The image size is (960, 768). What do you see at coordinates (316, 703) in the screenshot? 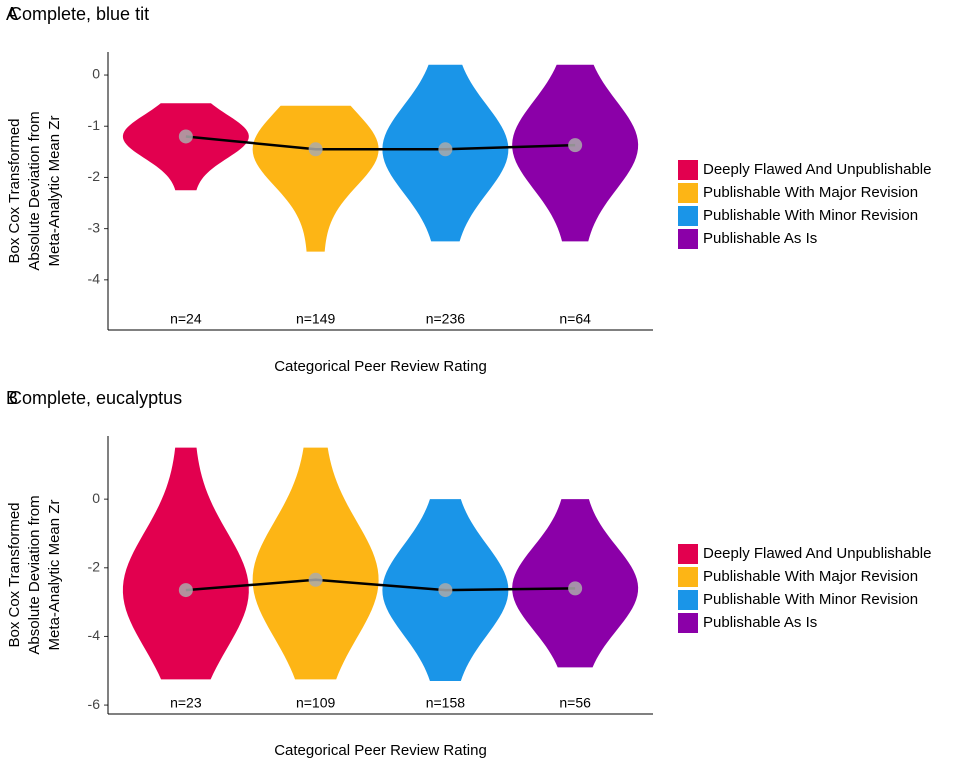
I see `count-label: n=109` at bounding box center [316, 703].